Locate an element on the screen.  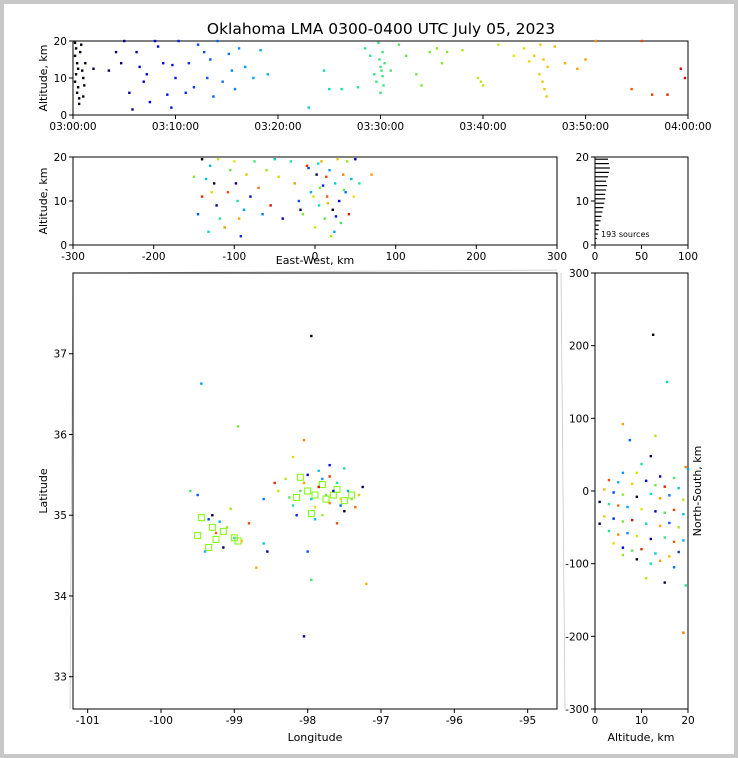
ns-ytick-label: 200 is located at coordinates (579, 347).